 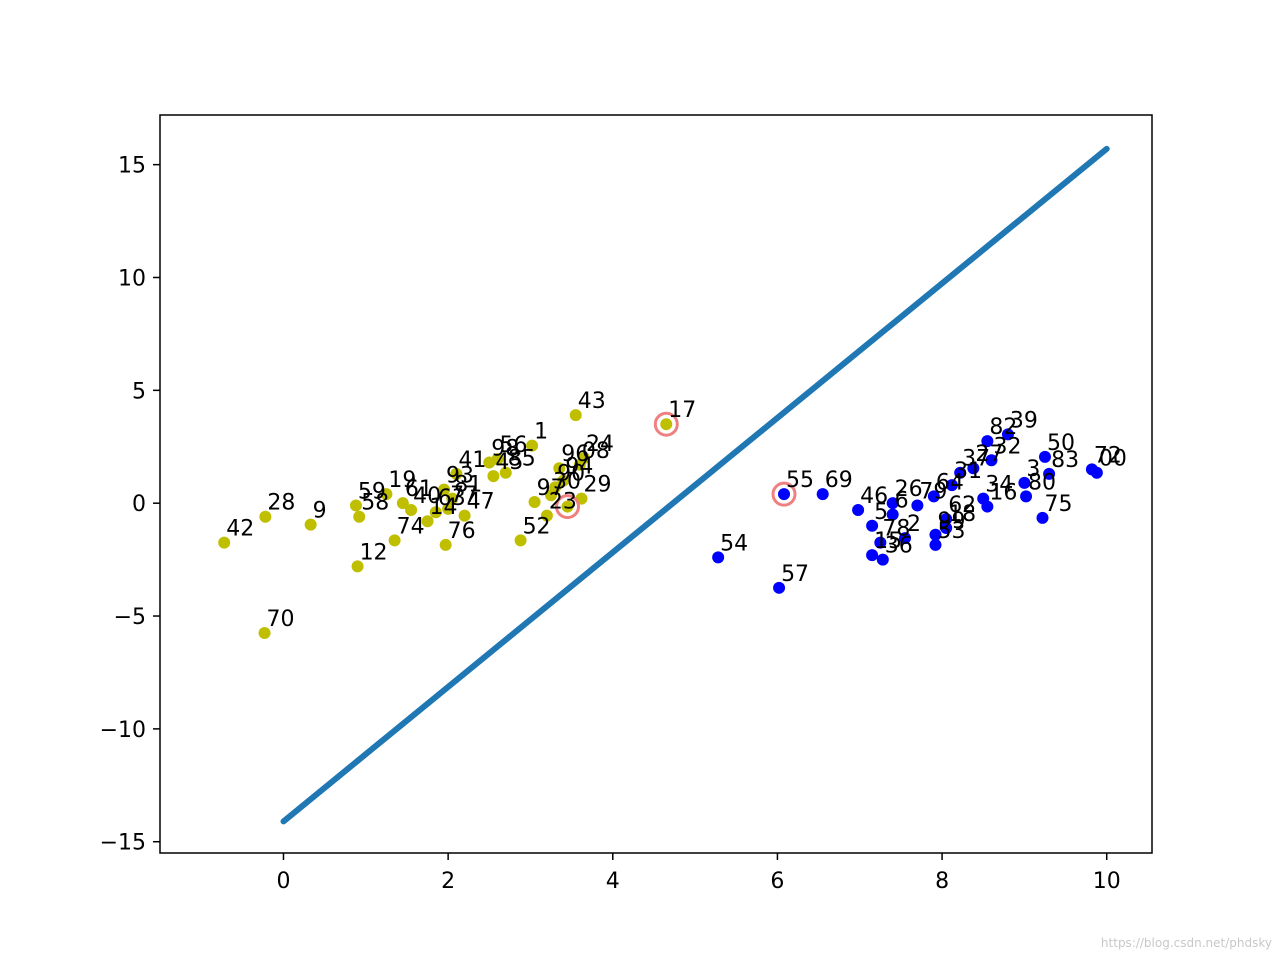 I want to click on point-label: 08, so click(x=596, y=451).